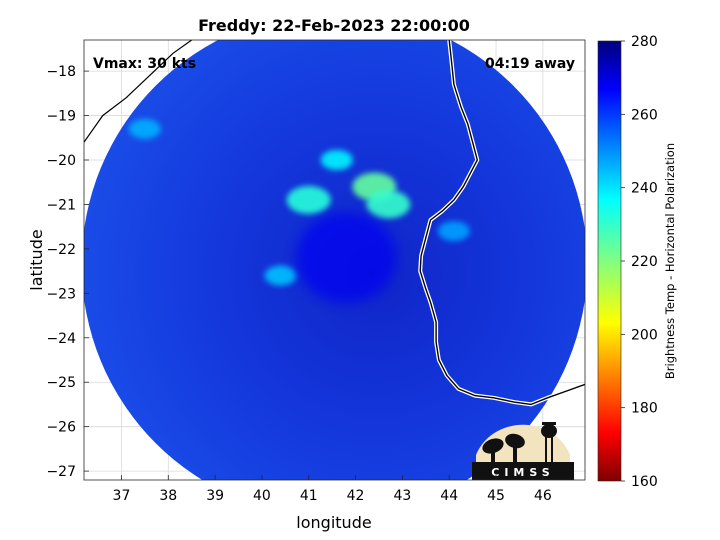 The width and height of the screenshot is (720, 540). Describe the element at coordinates (61, 472) in the screenshot. I see `y-tick-label: −27` at that location.